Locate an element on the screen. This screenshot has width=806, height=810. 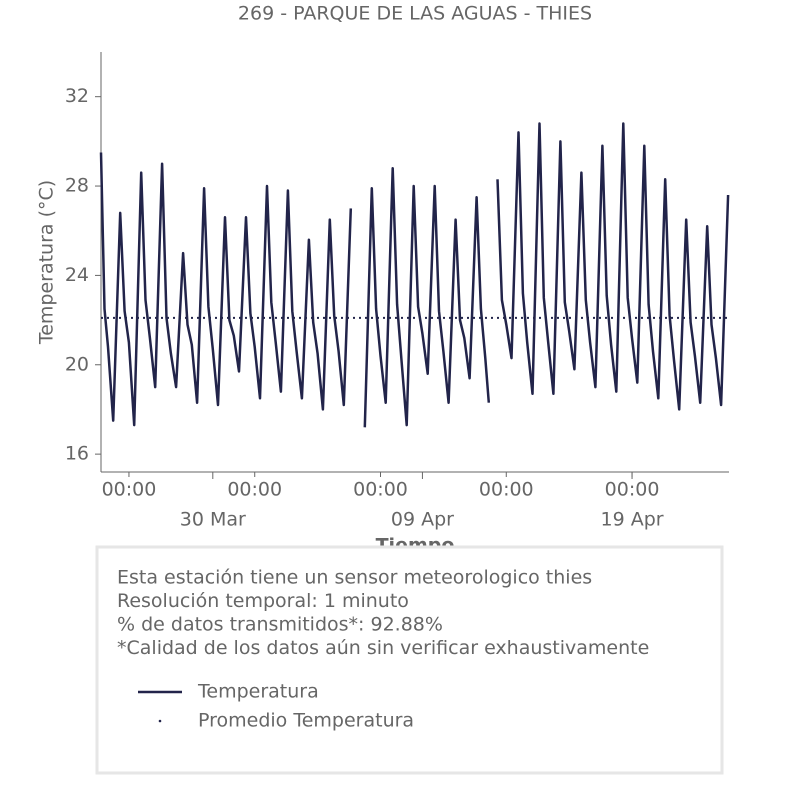
legend-swatch is located at coordinates (160, 721).